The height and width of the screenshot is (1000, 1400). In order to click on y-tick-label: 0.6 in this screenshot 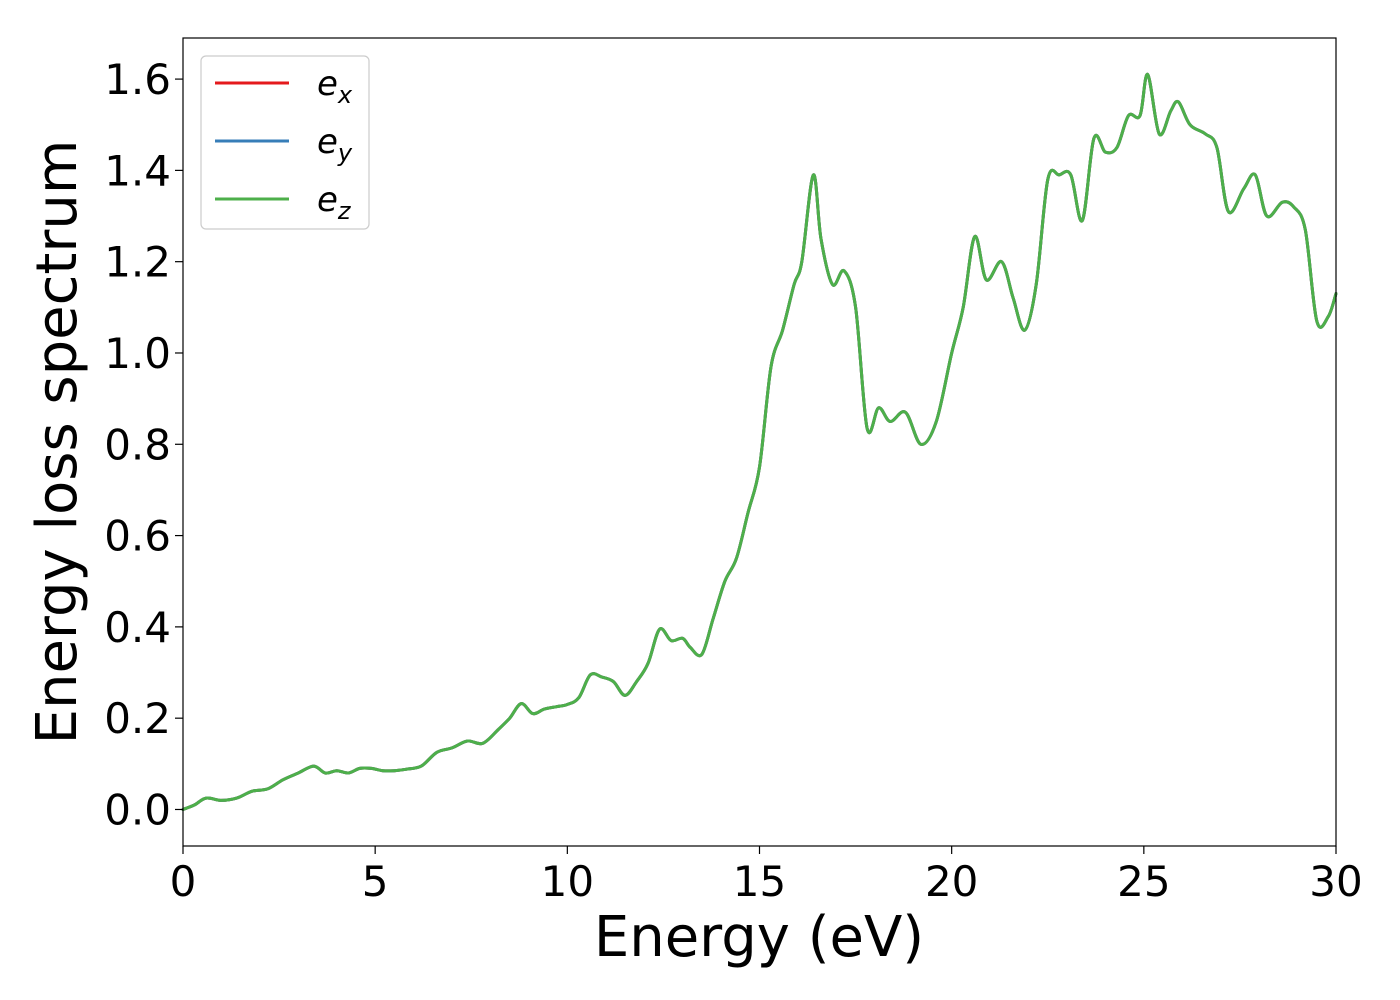, I will do `click(137, 536)`.